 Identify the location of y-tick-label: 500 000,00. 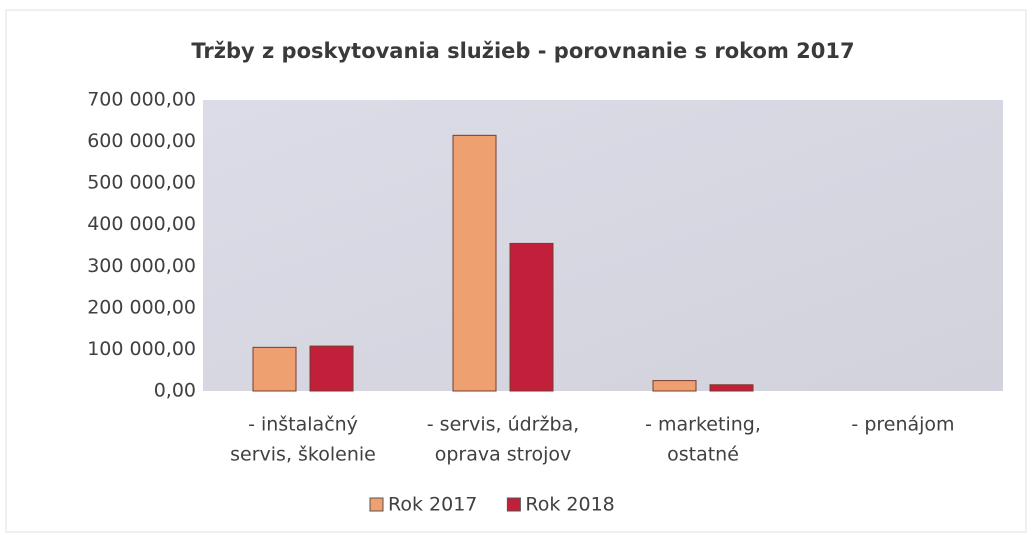
(141, 183).